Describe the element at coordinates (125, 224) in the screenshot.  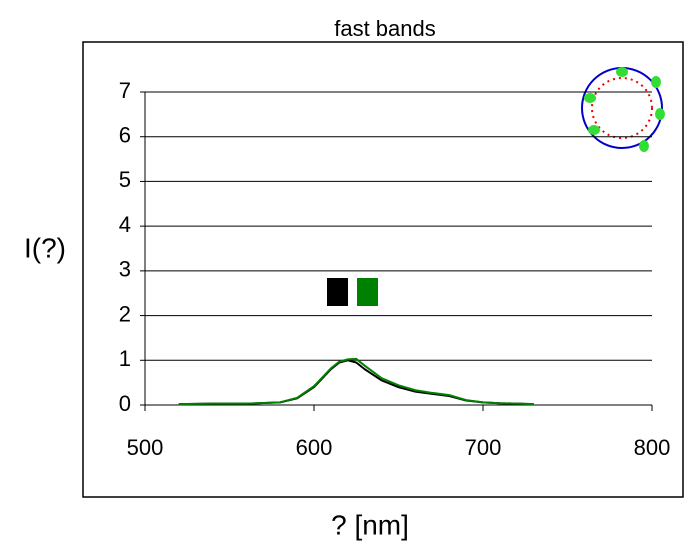
I see `y-tick-label: 4` at that location.